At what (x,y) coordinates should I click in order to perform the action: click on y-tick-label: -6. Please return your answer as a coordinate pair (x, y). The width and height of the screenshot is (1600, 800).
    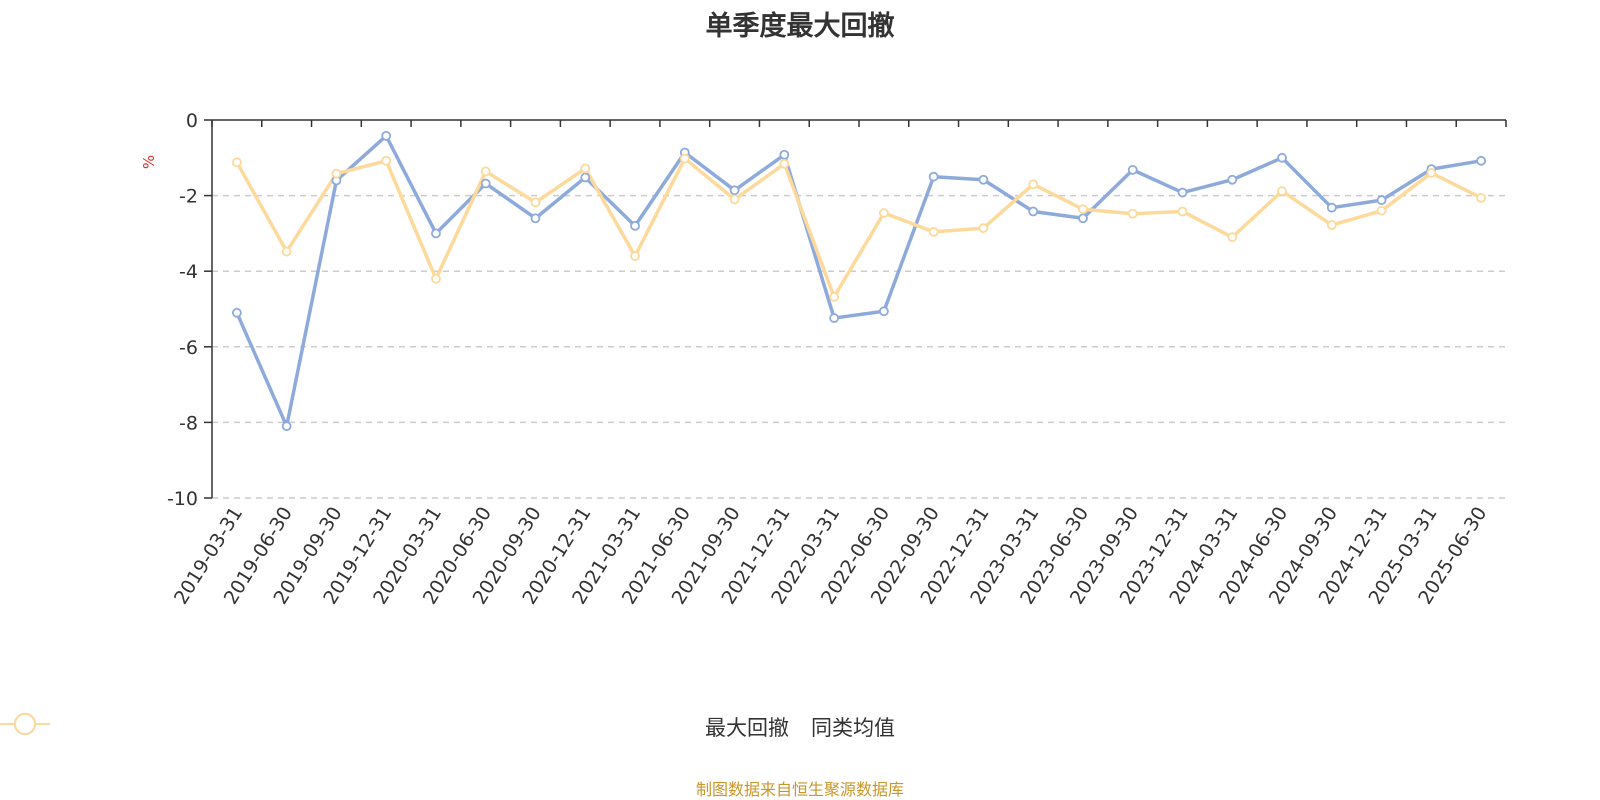
    Looking at the image, I should click on (188, 348).